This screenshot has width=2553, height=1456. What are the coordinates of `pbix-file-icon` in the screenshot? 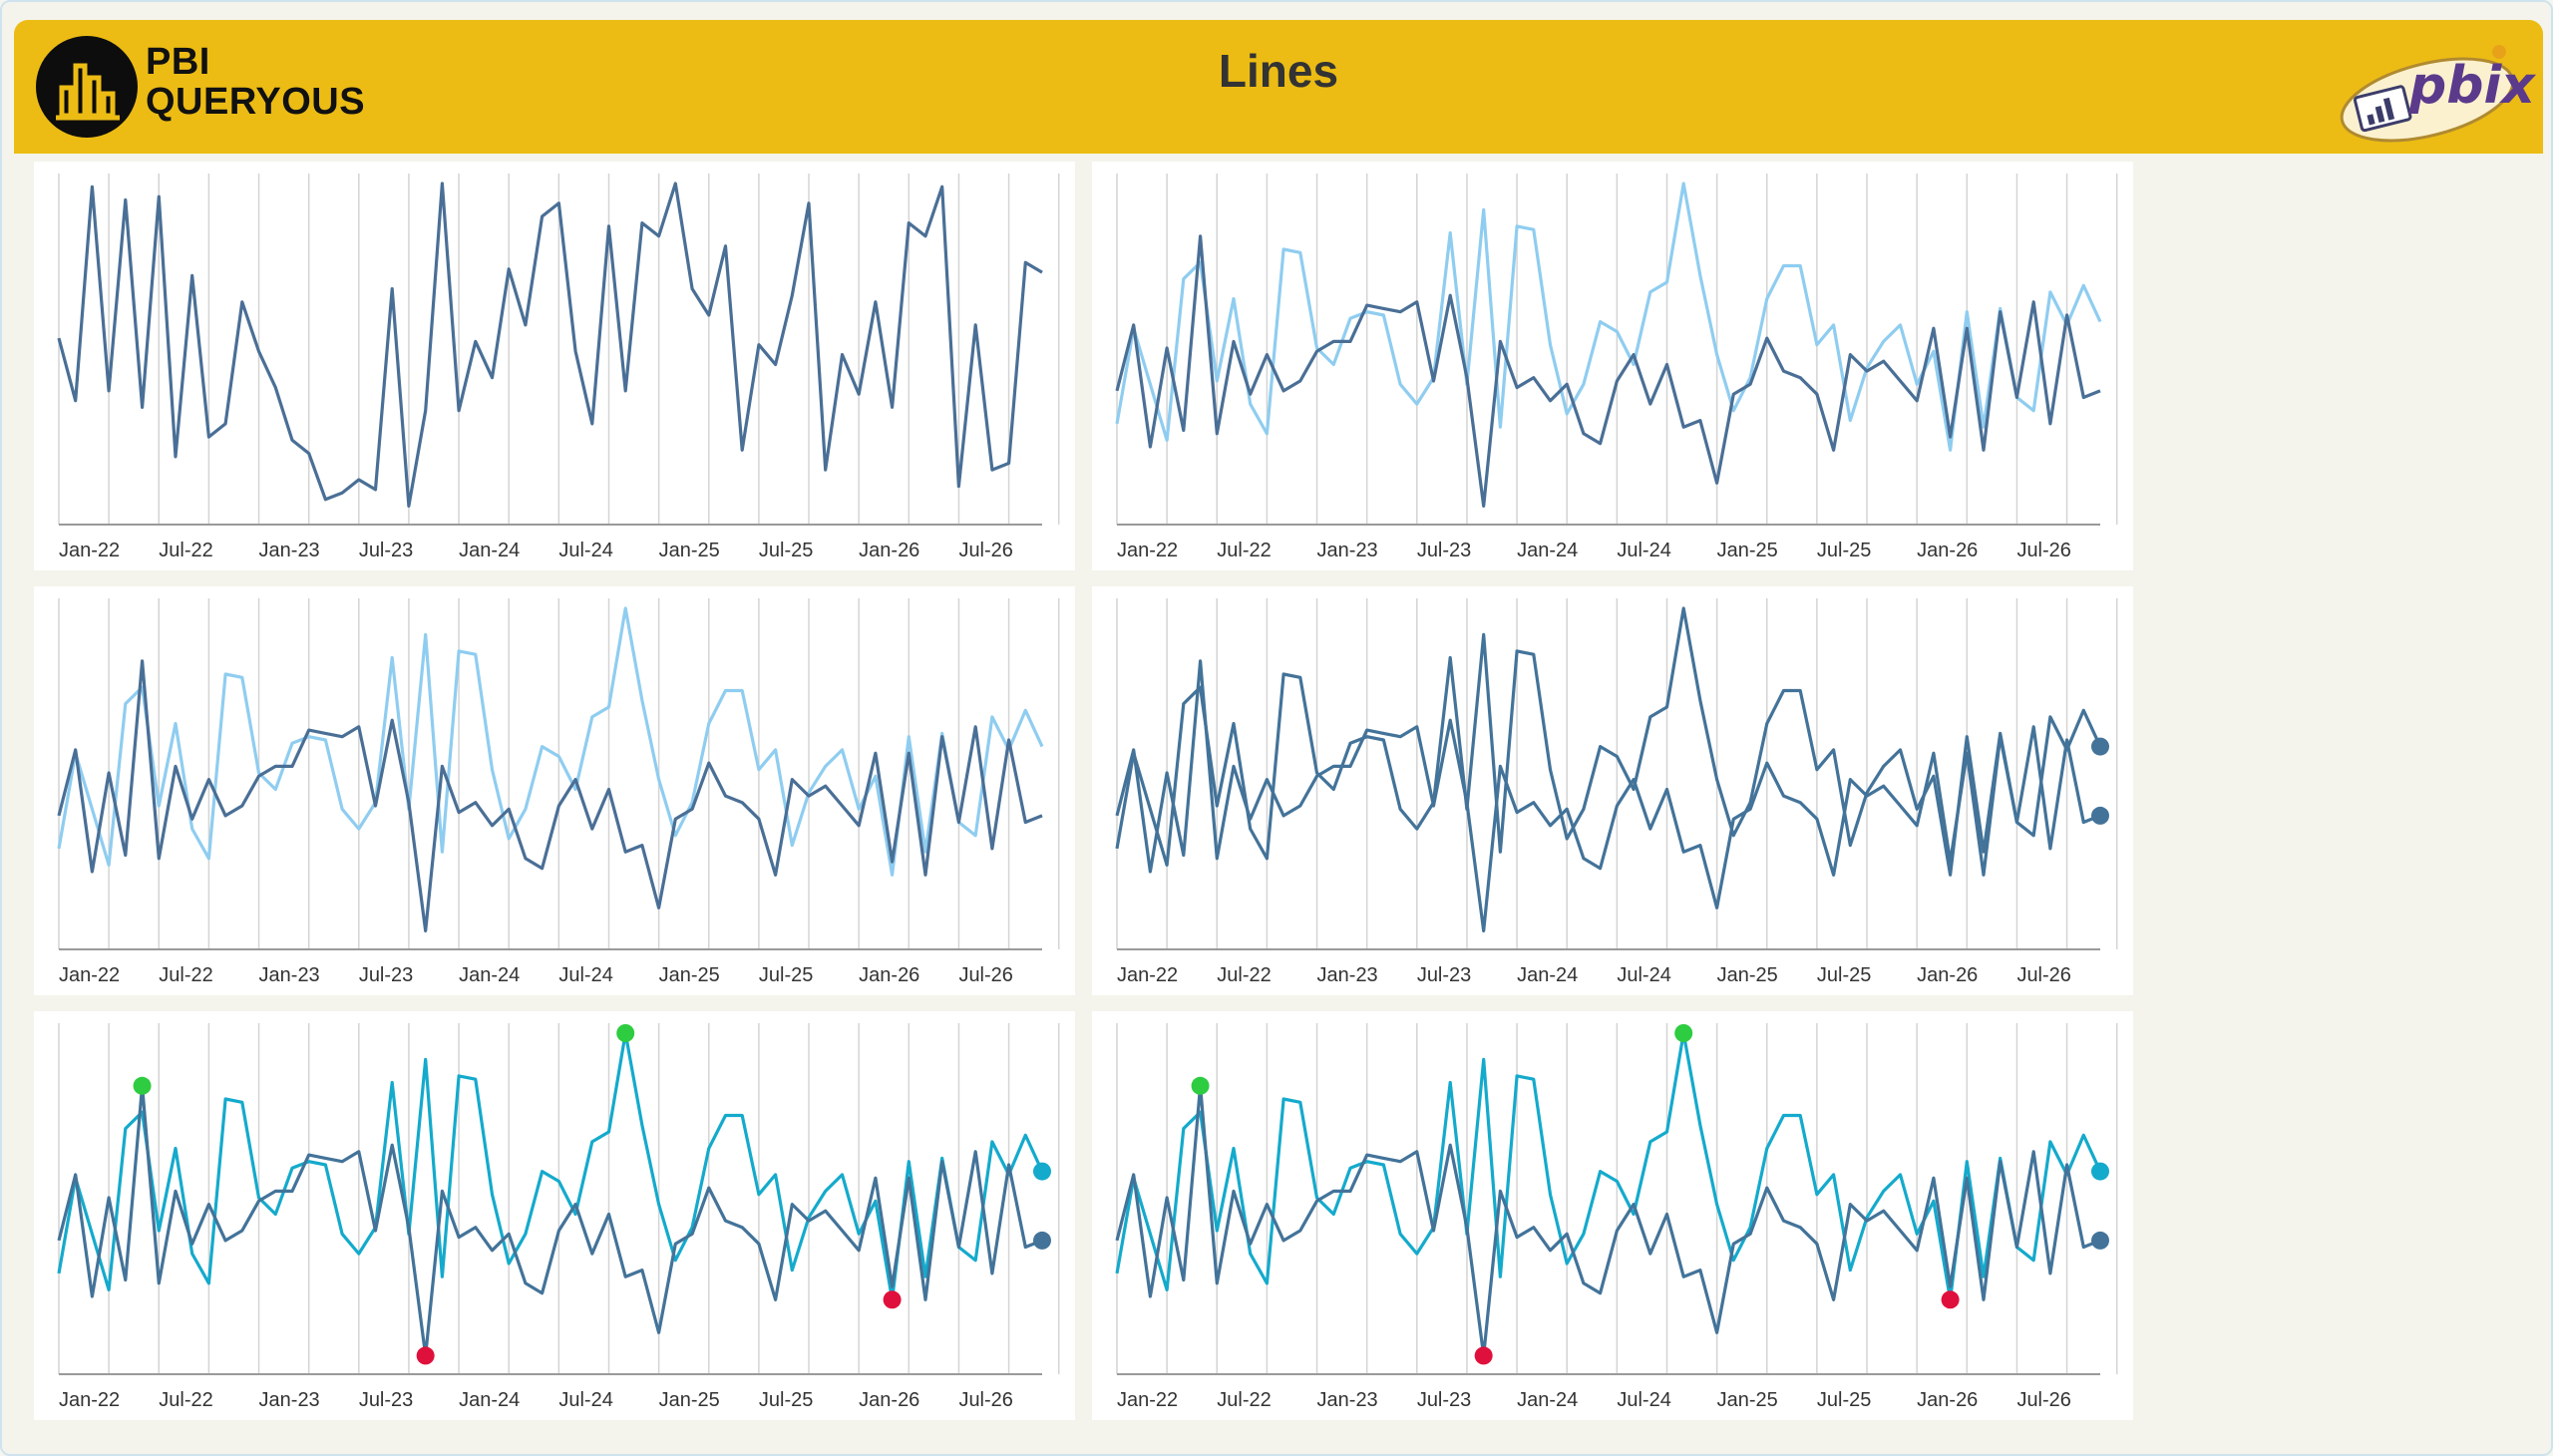 It's located at (2382, 109).